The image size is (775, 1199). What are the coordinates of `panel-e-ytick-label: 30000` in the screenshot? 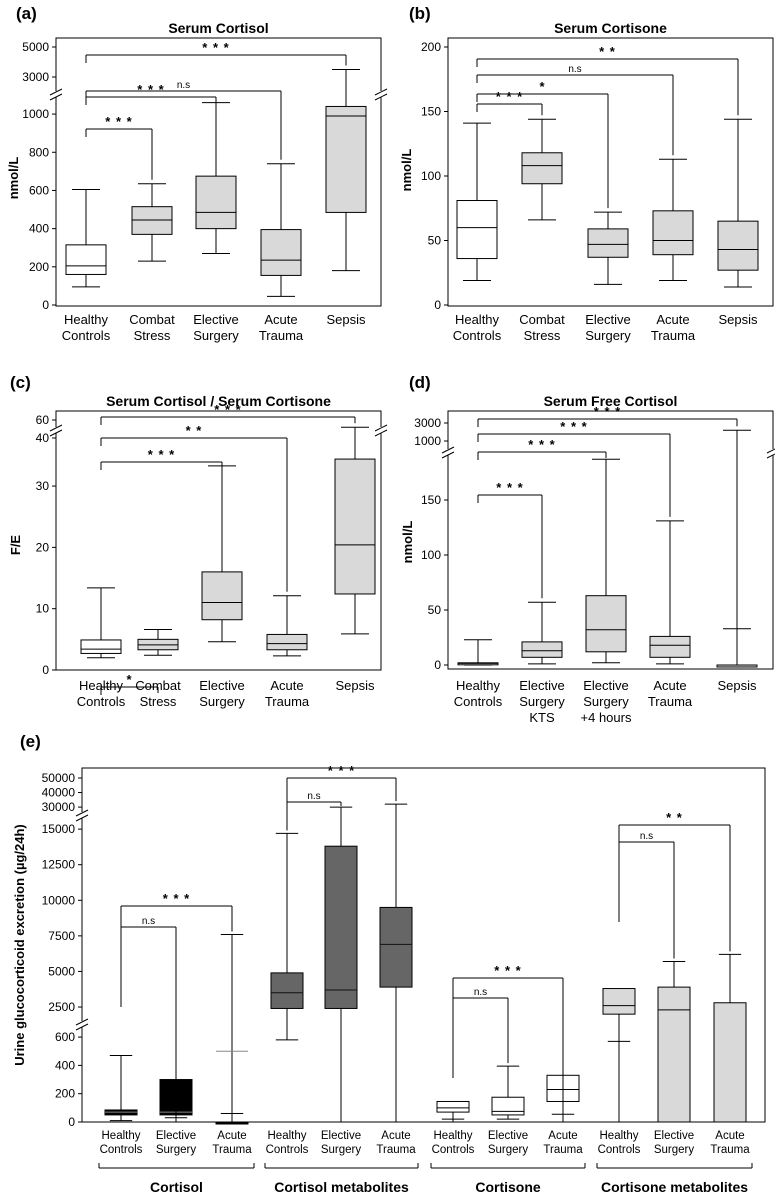 It's located at (59, 807).